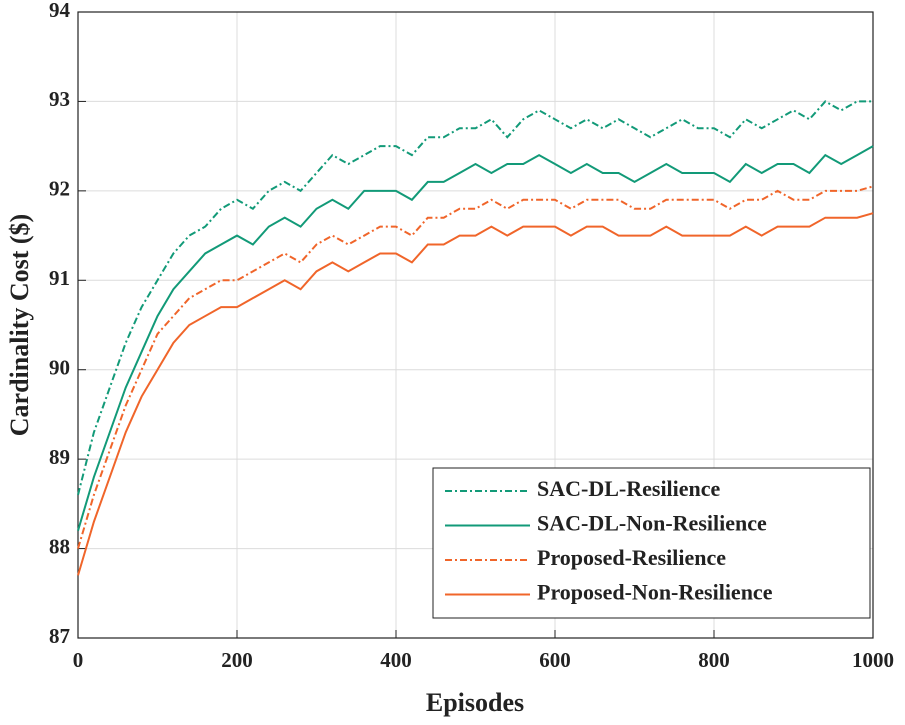 The image size is (905, 725). What do you see at coordinates (555, 660) in the screenshot?
I see `x-tick-label: 600` at bounding box center [555, 660].